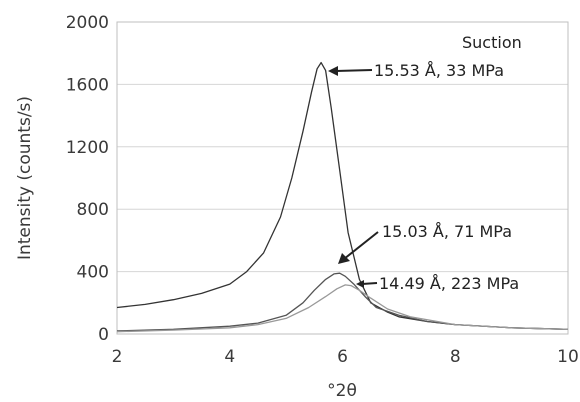 The image size is (580, 402). I want to click on annotation-1: 15.53 Å, 33 MPa, so click(416, 70).